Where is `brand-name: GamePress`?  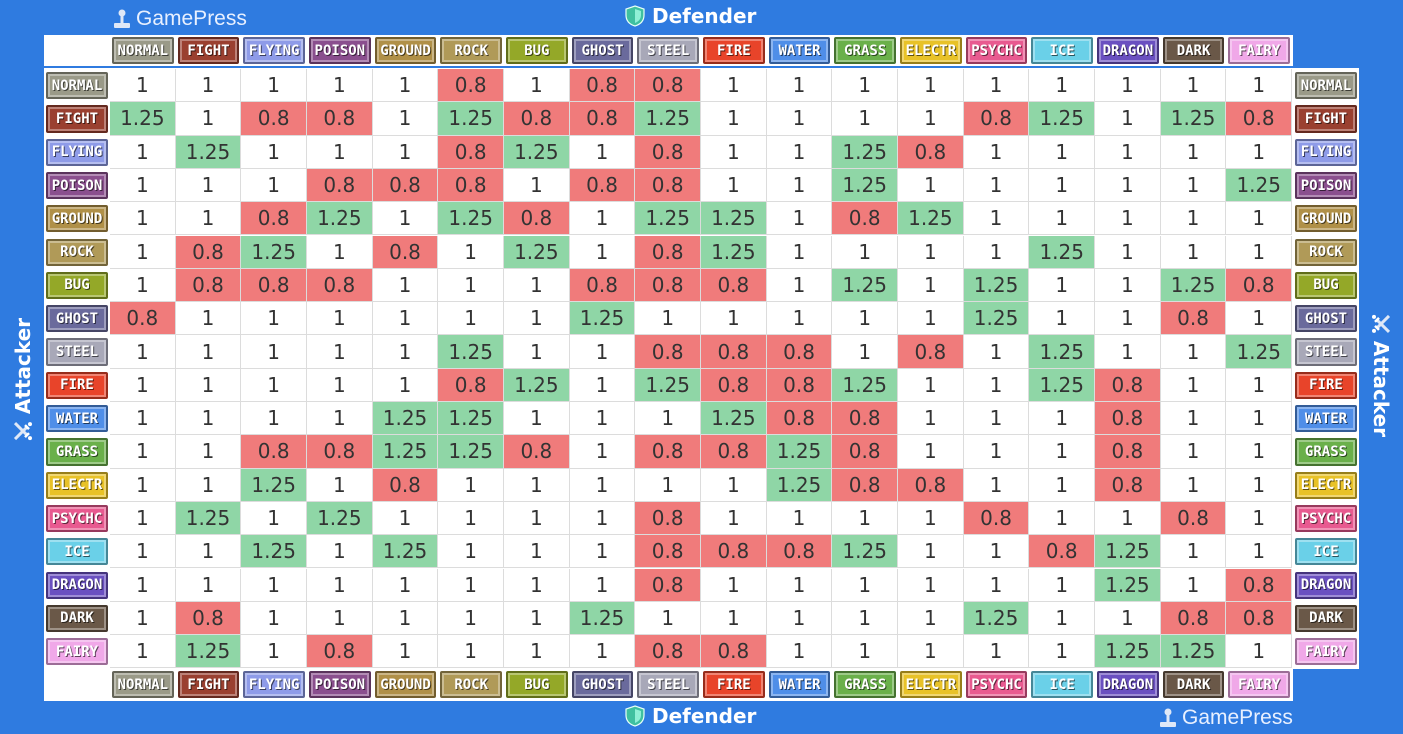
brand-name: GamePress is located at coordinates (191, 18).